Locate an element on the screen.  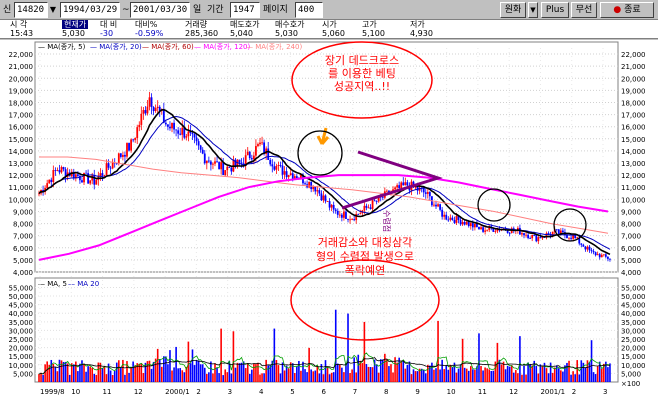
x-tick-label: 2001/1 is located at coordinates (552, 392).